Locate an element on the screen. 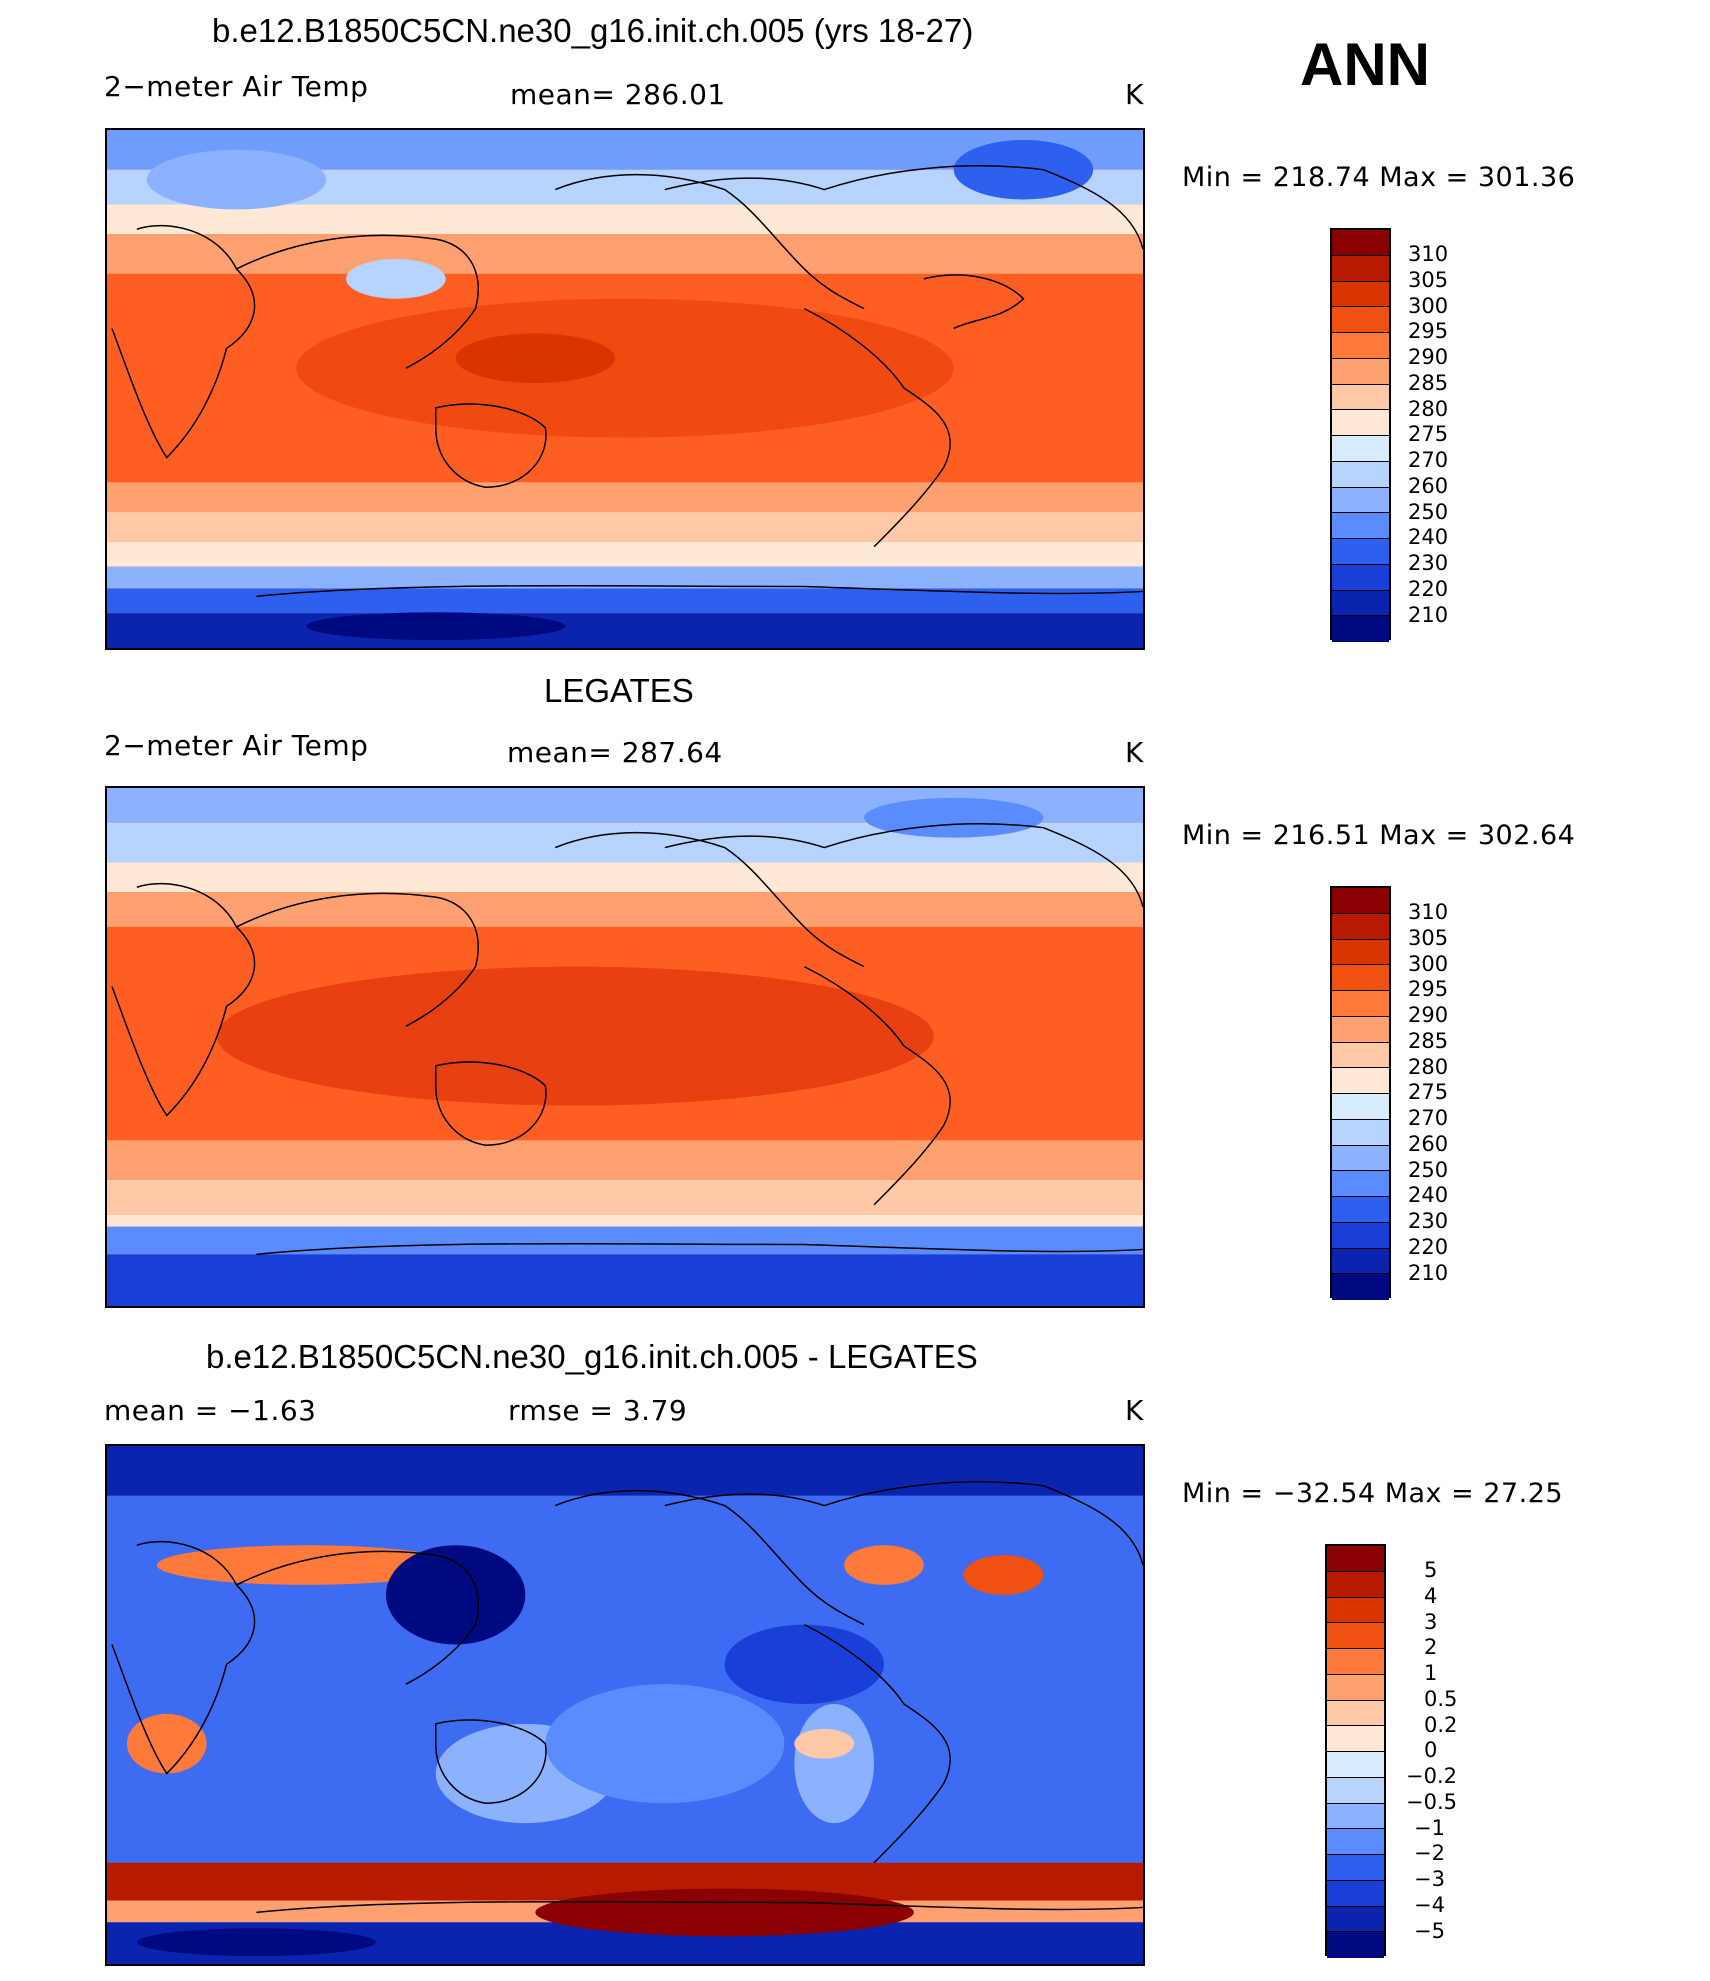  panel2-cbar-label: 285 is located at coordinates (1428, 1040).